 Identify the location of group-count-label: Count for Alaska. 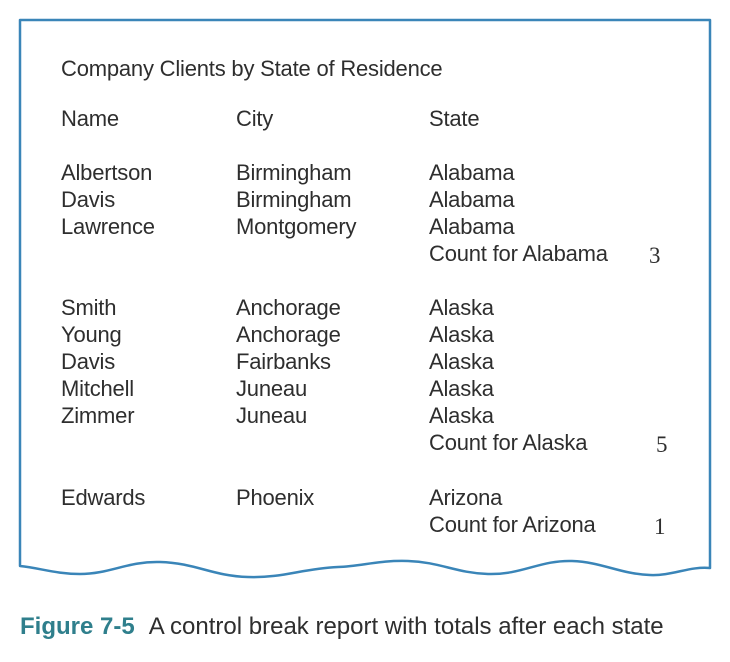
(508, 442).